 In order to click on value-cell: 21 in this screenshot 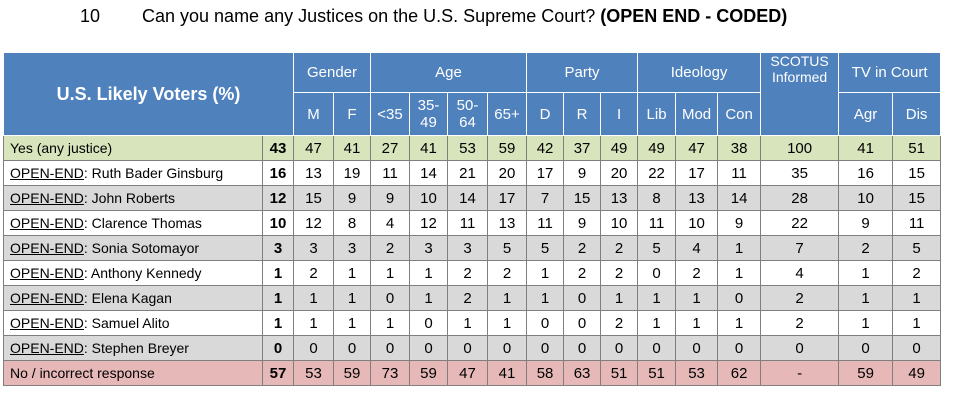, I will do `click(468, 173)`.